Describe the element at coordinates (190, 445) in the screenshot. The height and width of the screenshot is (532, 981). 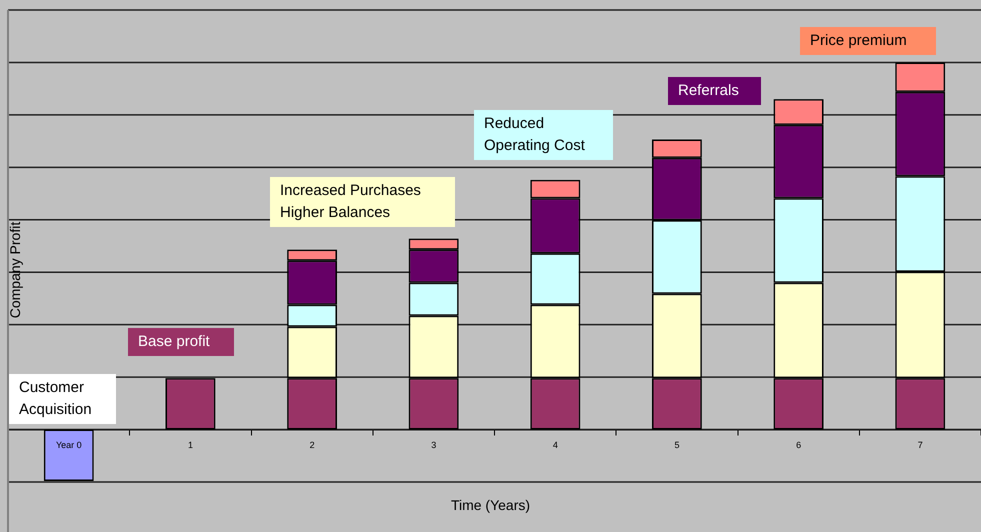
I see `x-tick-label: 1` at that location.